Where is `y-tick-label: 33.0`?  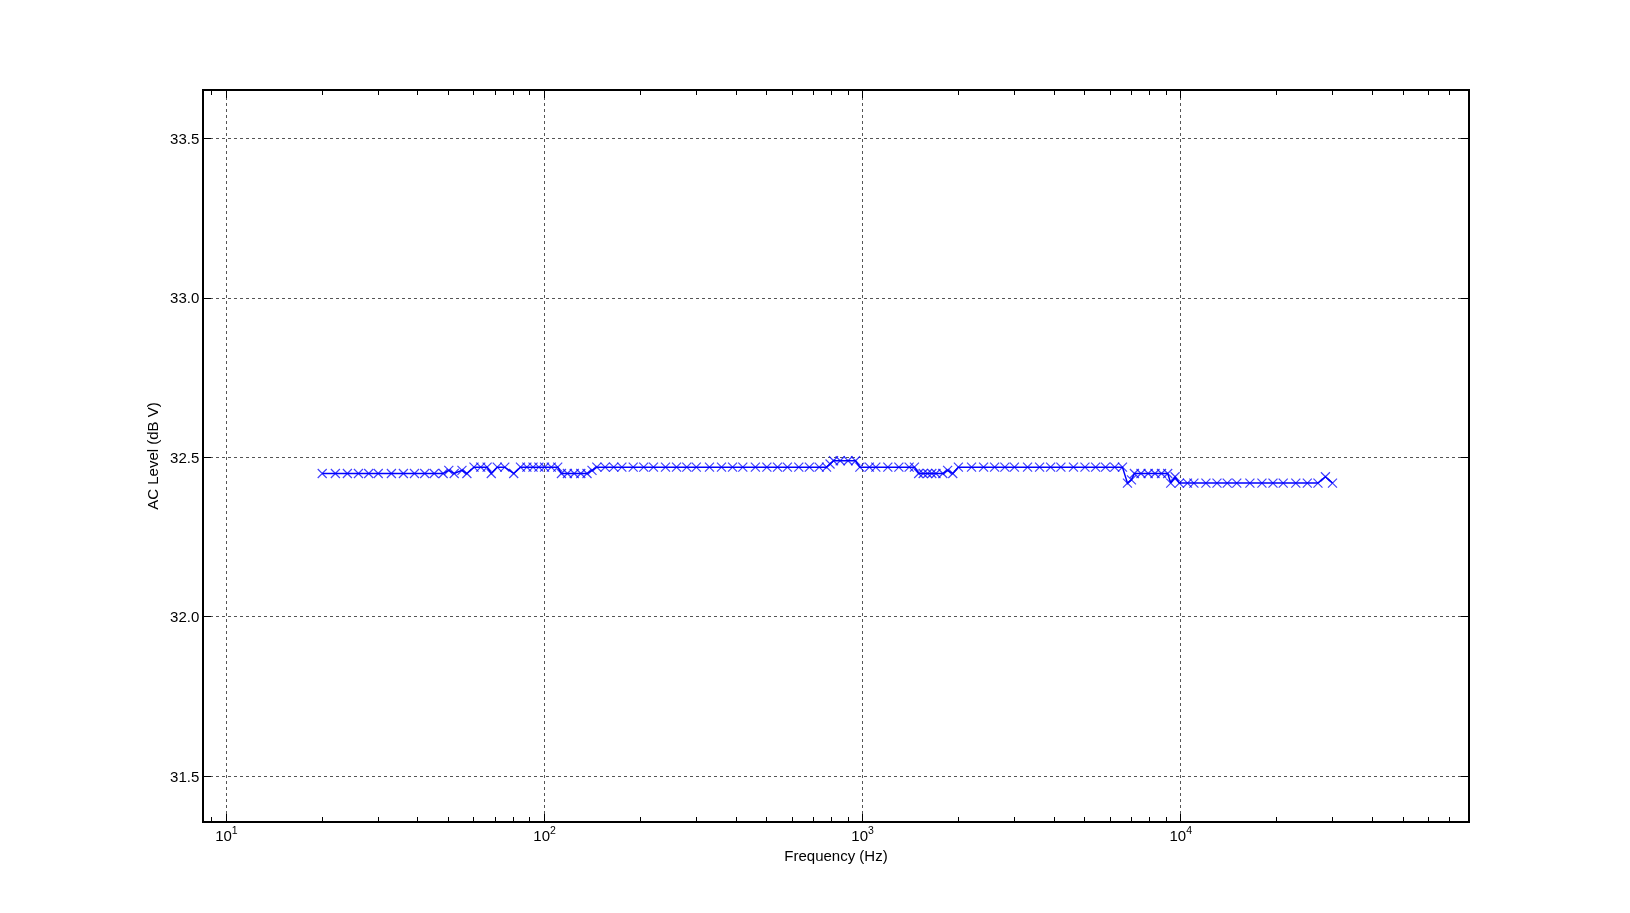
y-tick-label: 33.0 is located at coordinates (185, 298).